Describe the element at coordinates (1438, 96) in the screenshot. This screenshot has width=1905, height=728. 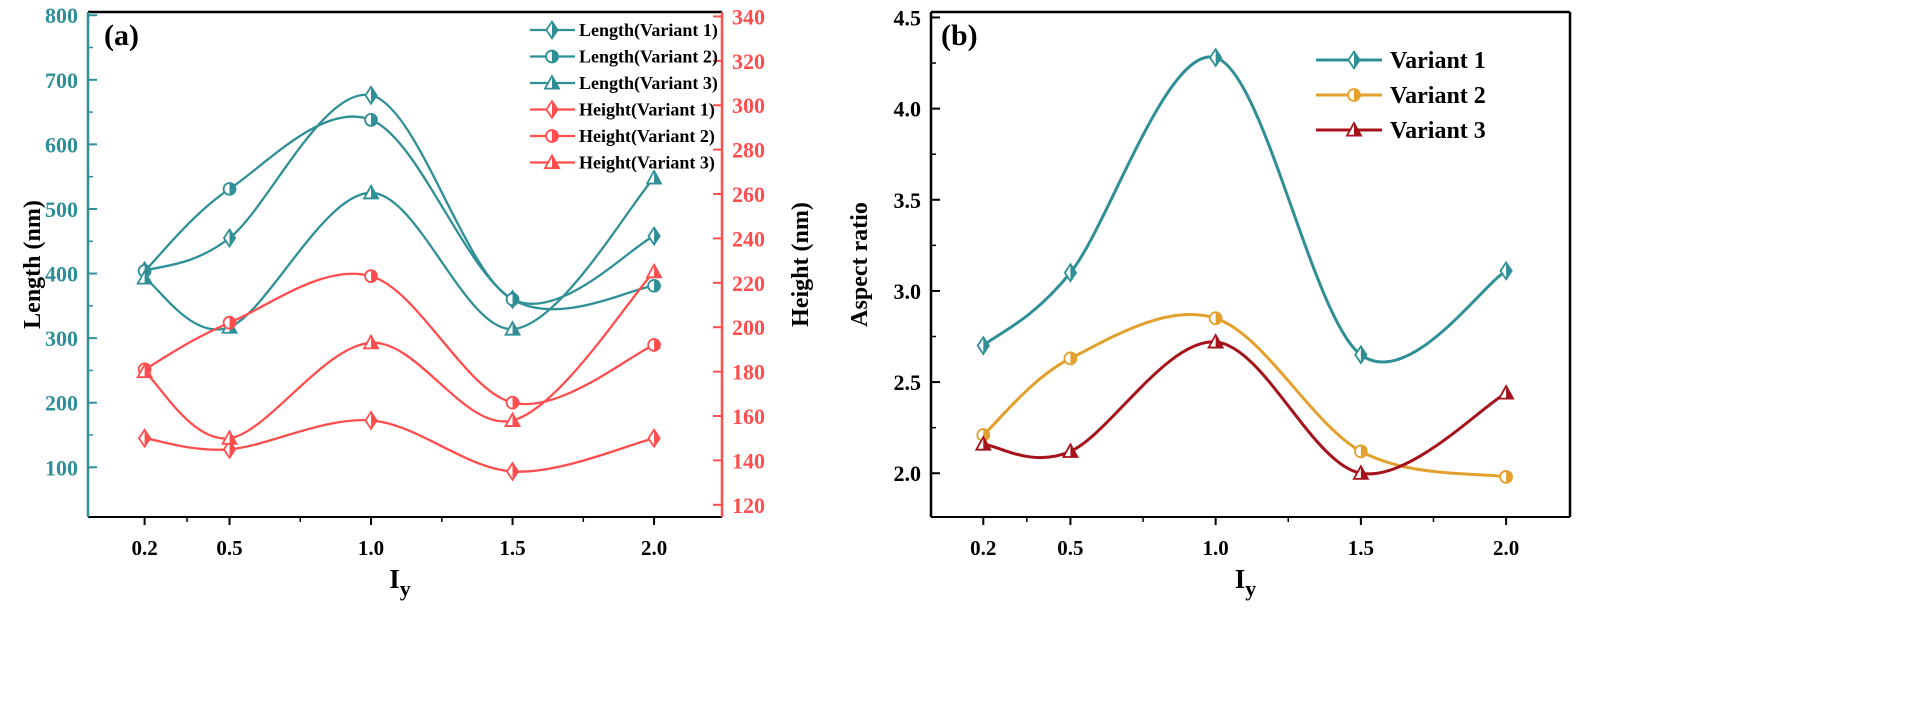
I see `legend-label: Variant 2` at that location.